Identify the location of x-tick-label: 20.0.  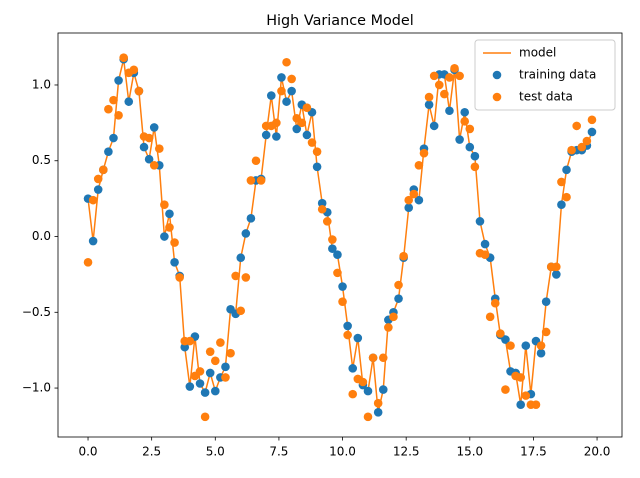
(597, 452).